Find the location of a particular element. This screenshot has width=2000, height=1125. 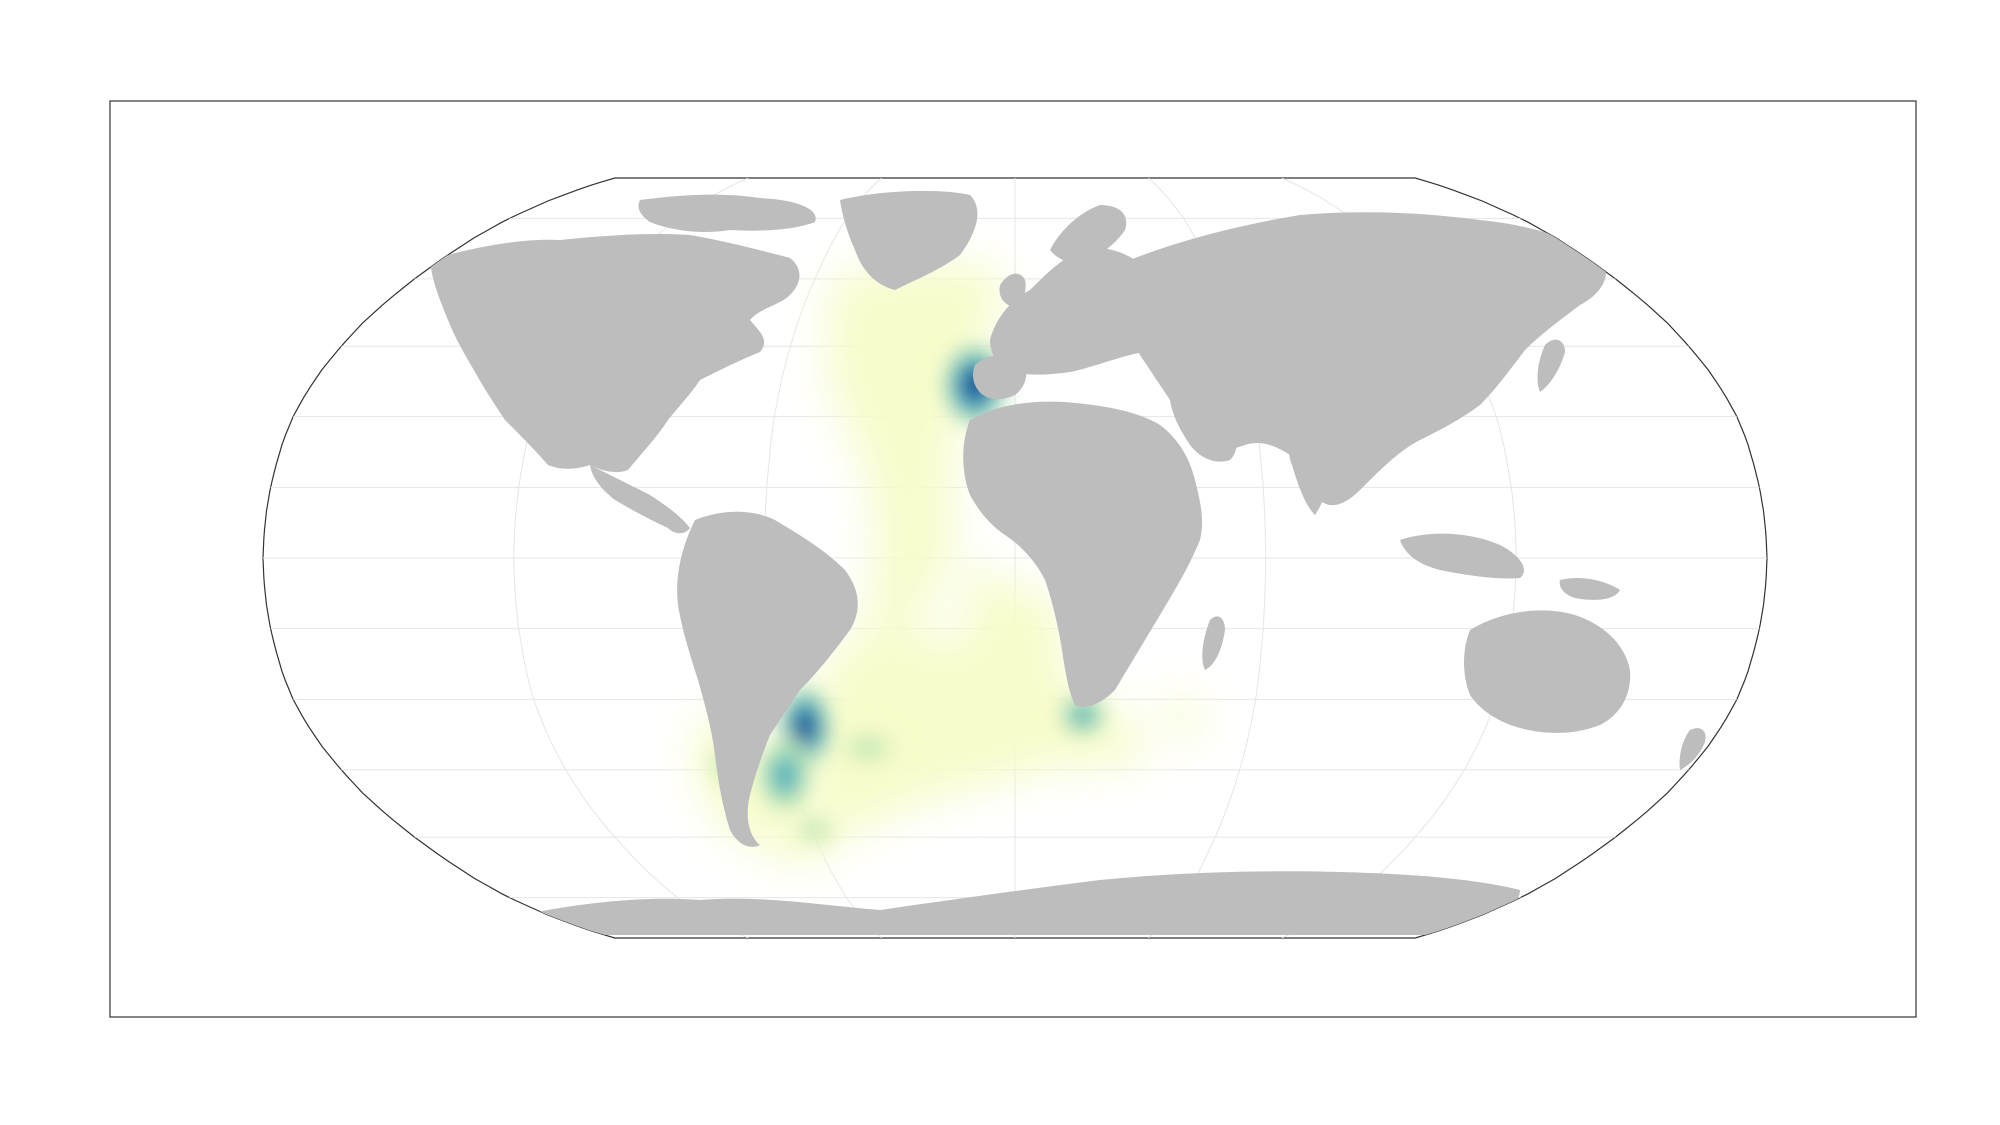

arabian-peninsula is located at coordinates (1203, 430).